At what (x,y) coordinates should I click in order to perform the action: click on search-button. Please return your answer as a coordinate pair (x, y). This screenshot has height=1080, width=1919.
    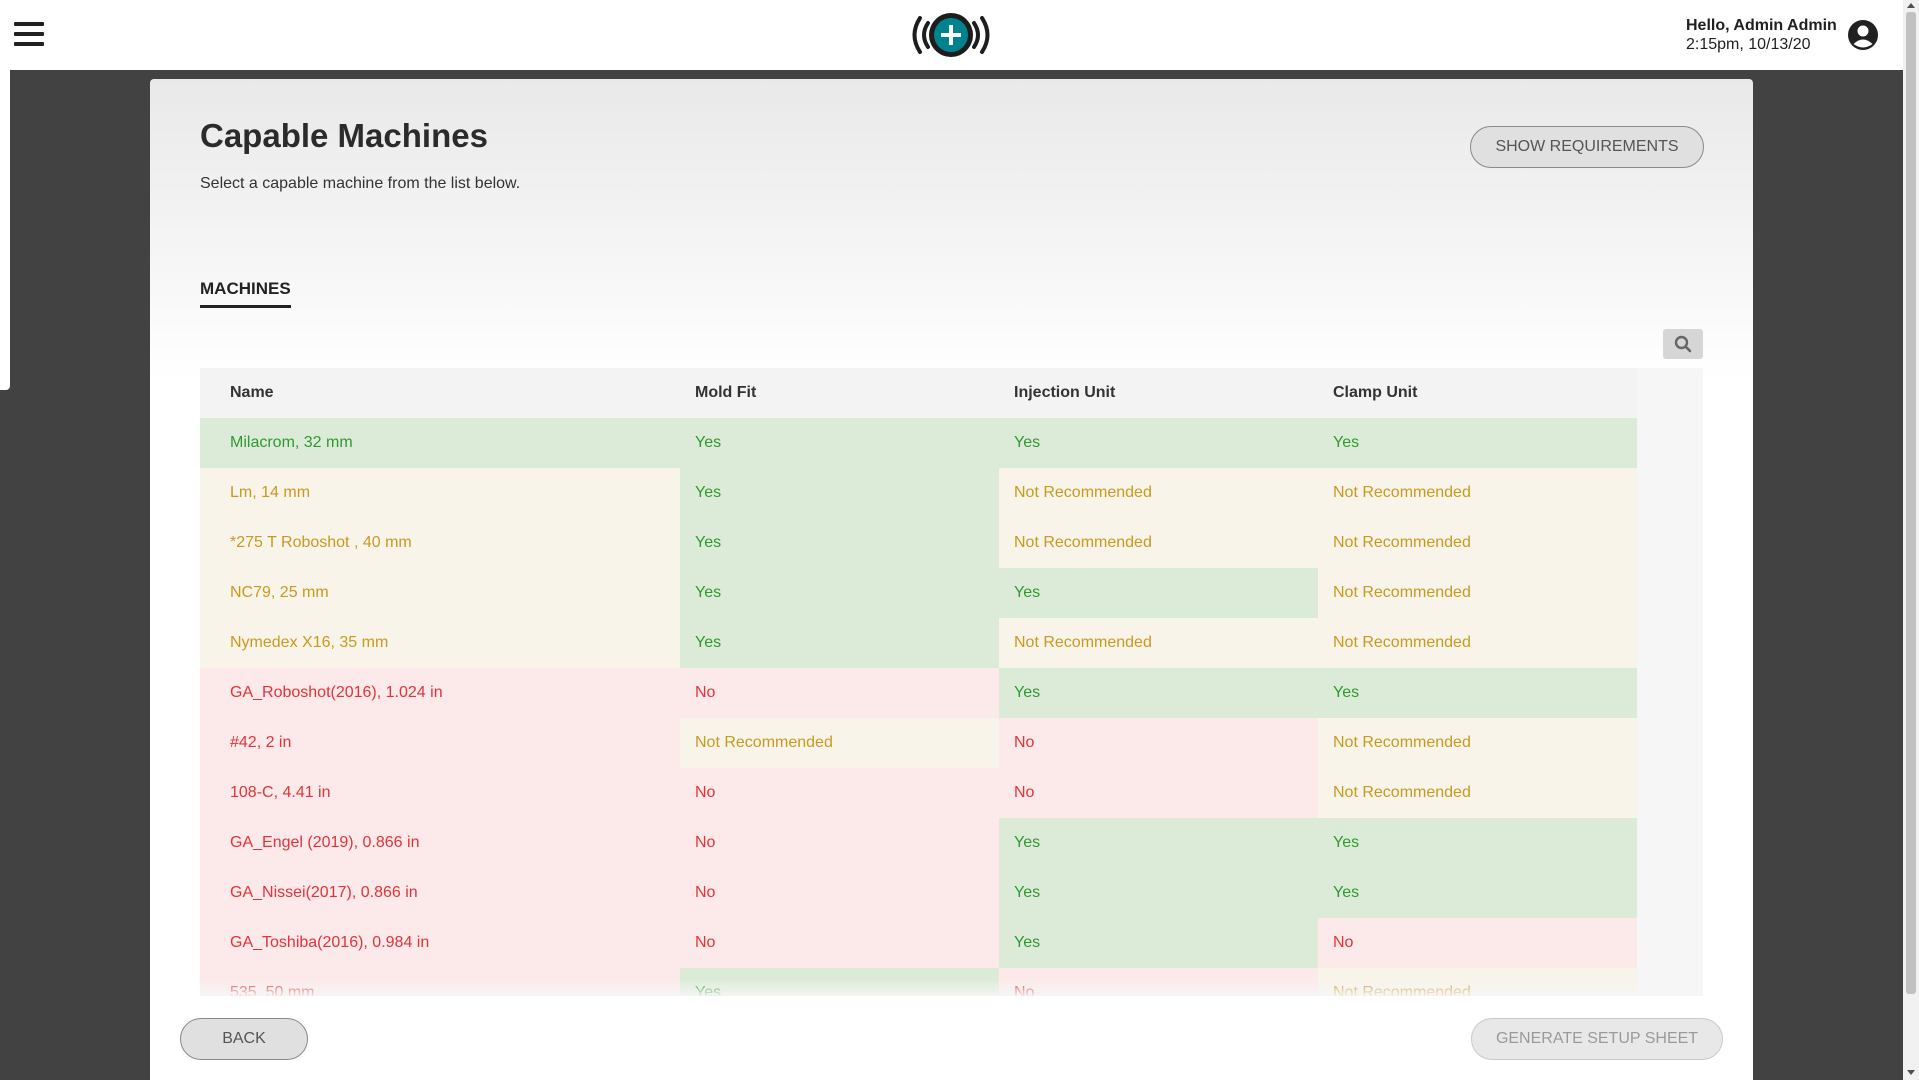
    Looking at the image, I should click on (1683, 344).